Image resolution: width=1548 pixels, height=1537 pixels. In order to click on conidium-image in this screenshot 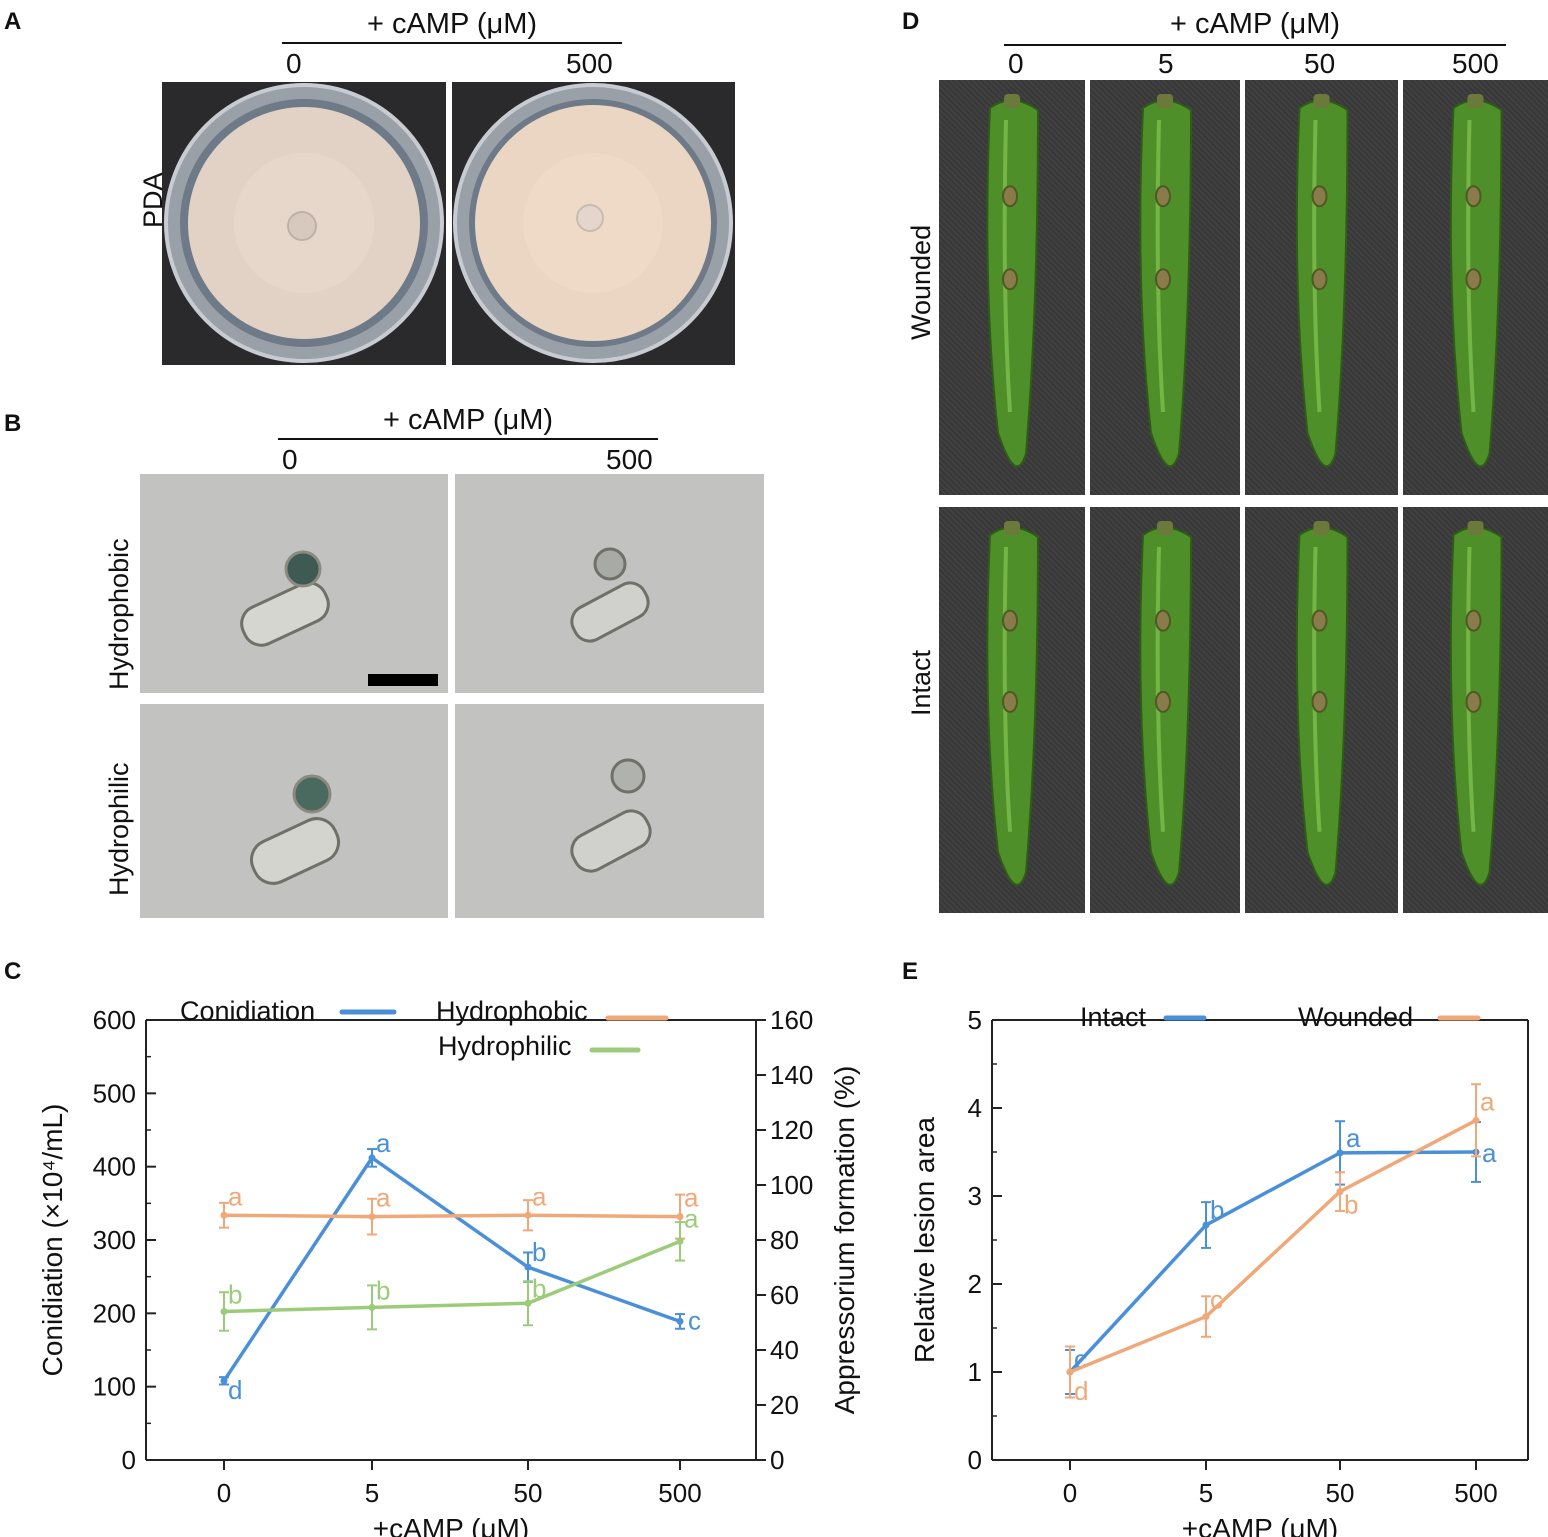, I will do `click(610, 595)`.